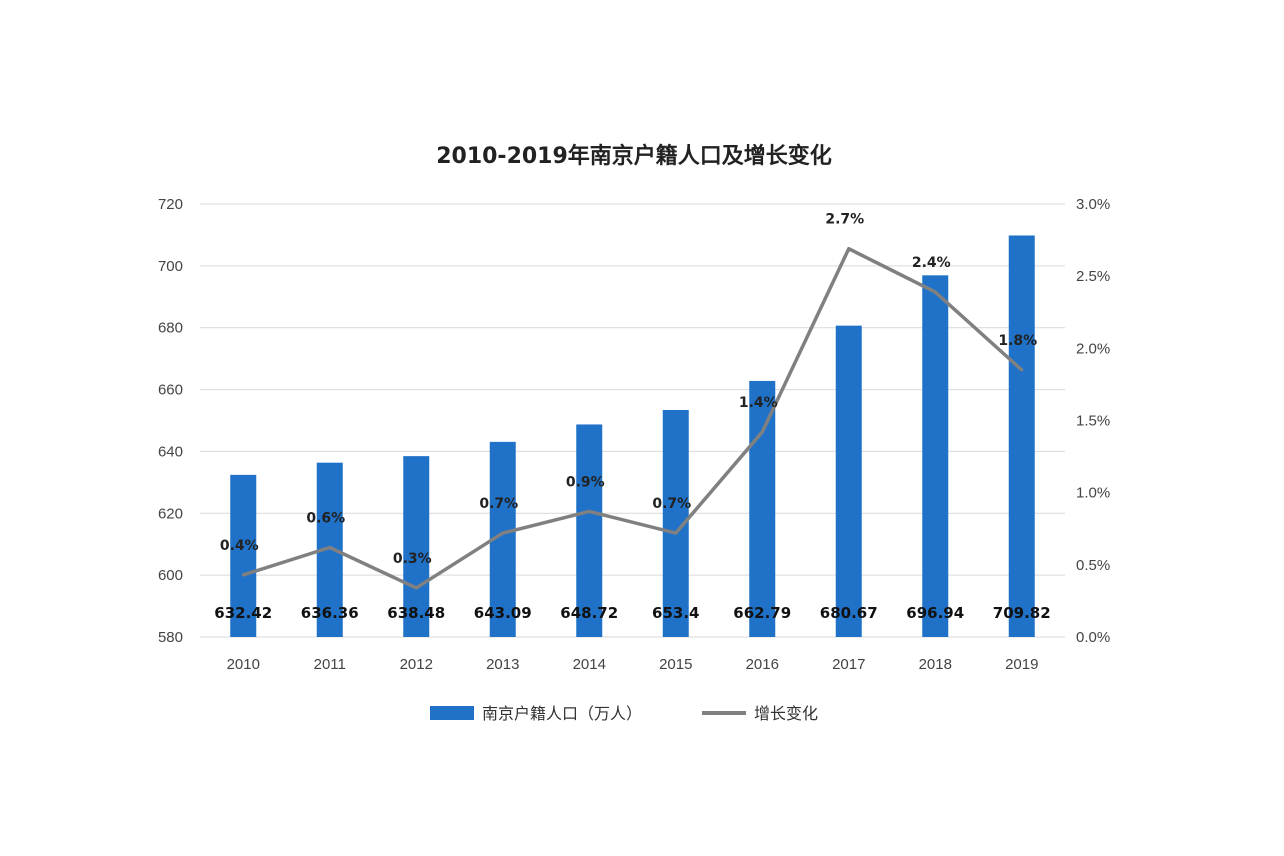 The width and height of the screenshot is (1284, 856). What do you see at coordinates (786, 713) in the screenshot?
I see `legend-label-growth: 增长变化` at bounding box center [786, 713].